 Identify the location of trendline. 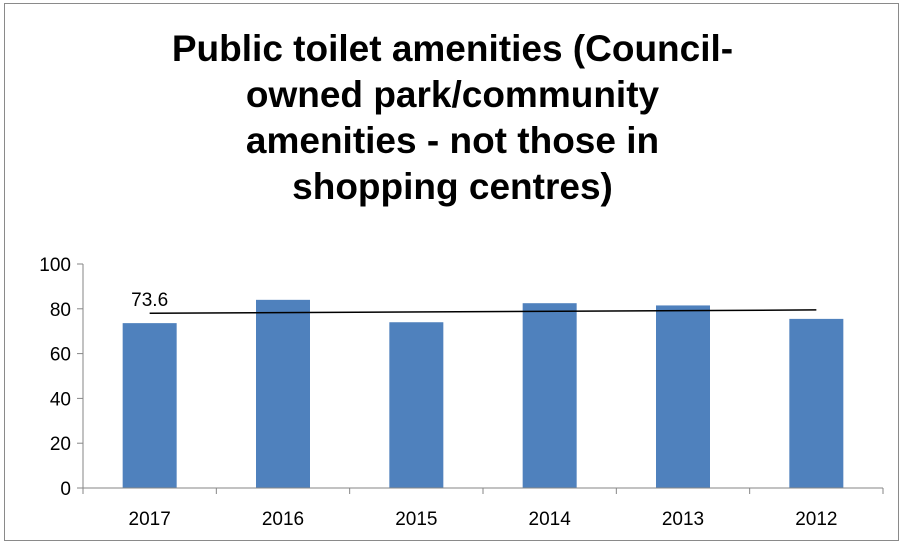
(483, 312).